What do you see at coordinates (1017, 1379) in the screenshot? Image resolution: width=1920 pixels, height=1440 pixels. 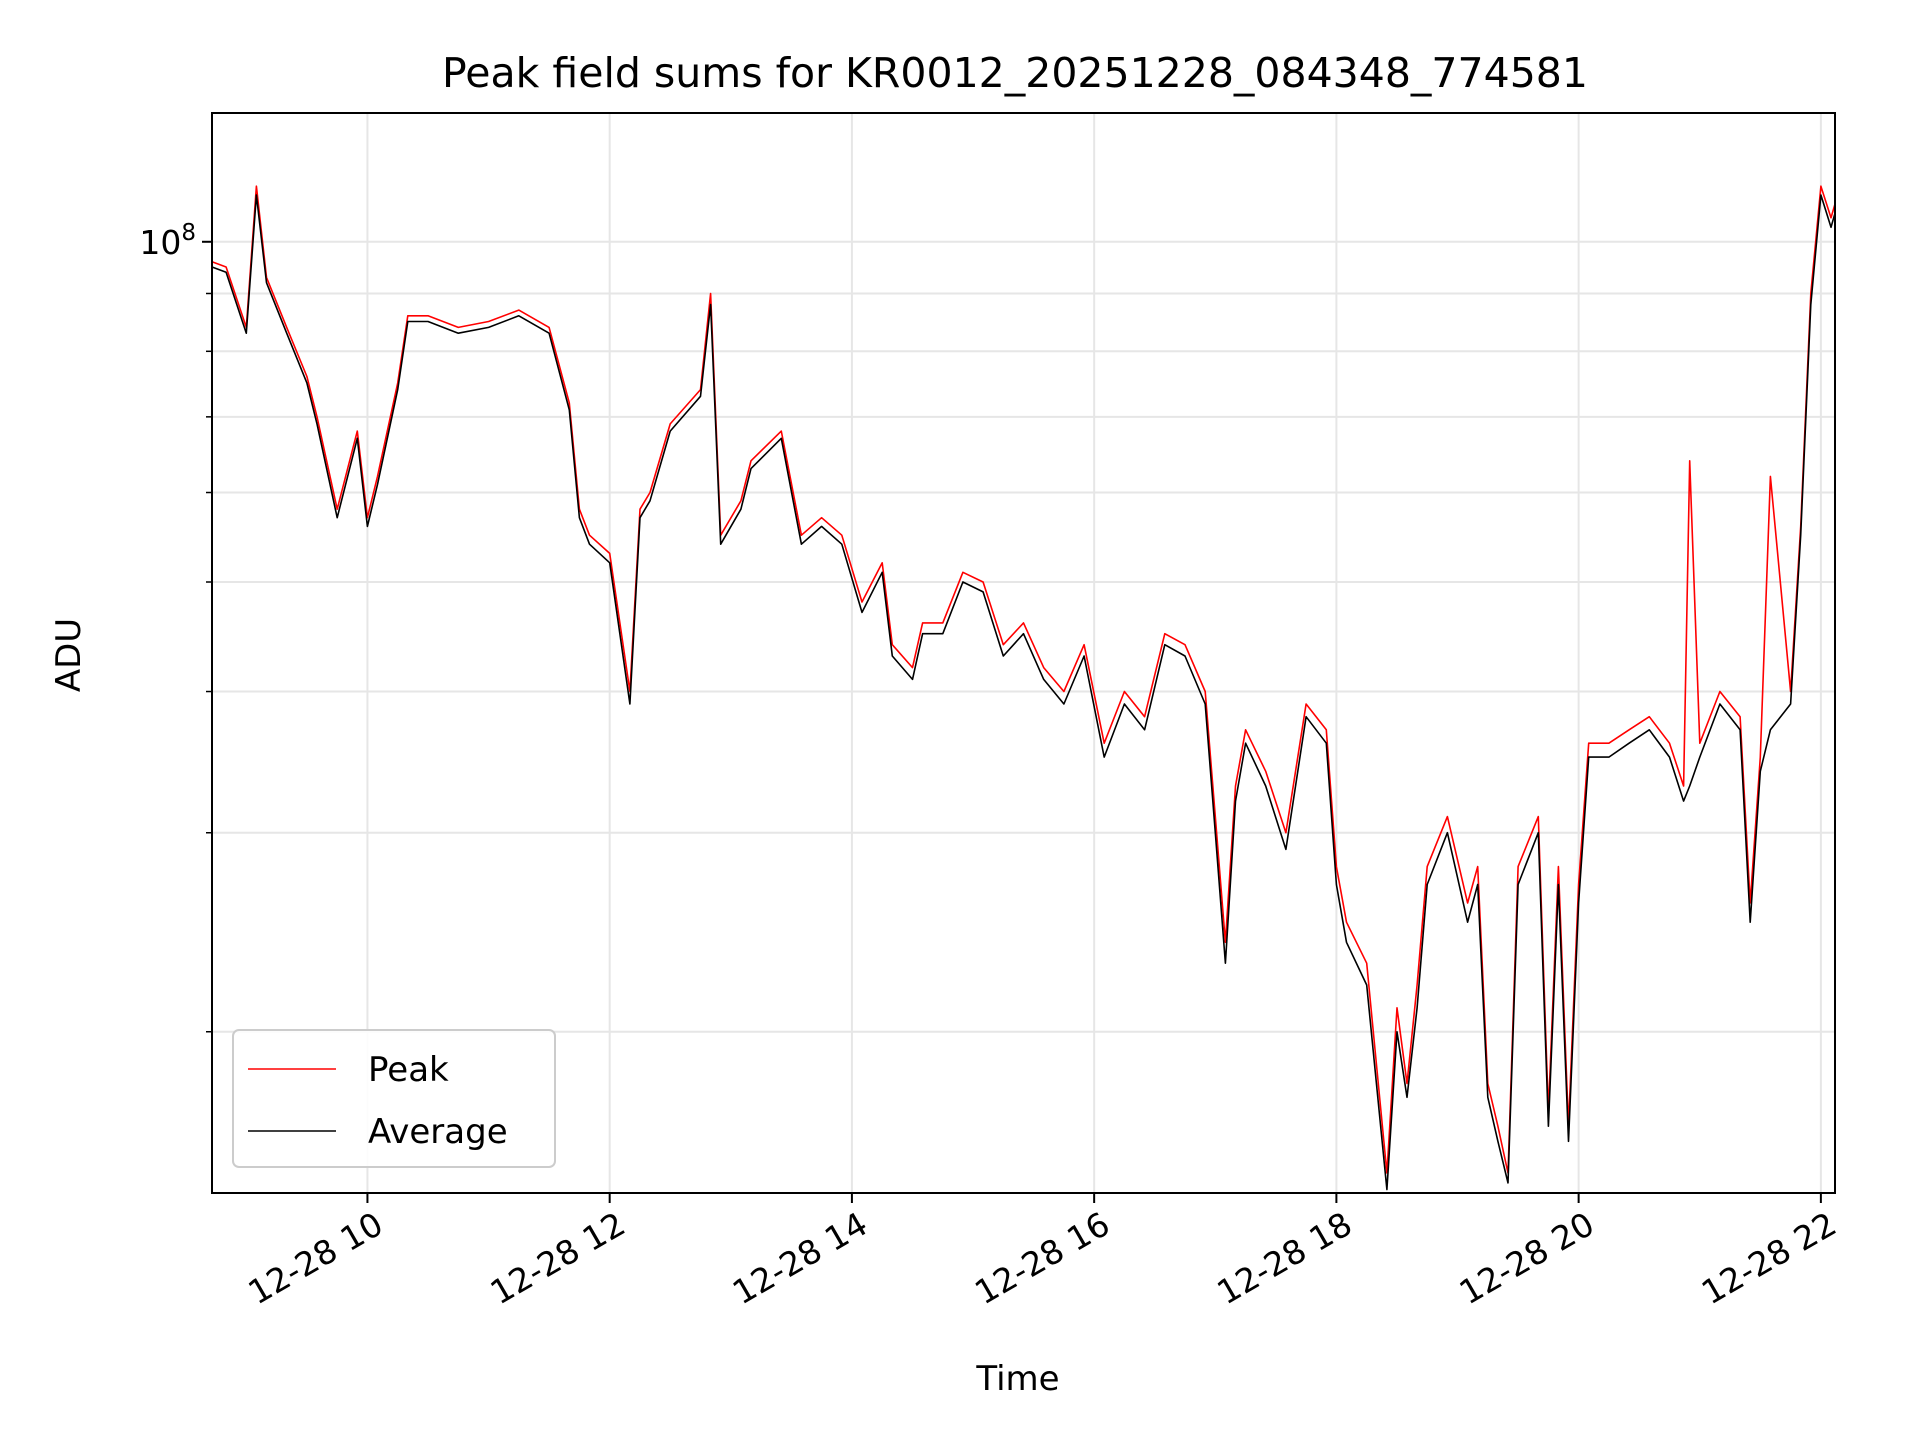 I see `x-axis-label: Time` at bounding box center [1017, 1379].